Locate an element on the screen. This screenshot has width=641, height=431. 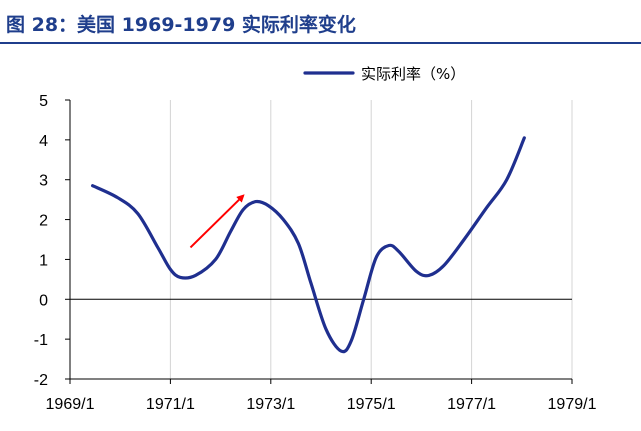
x-tick-label: 1975/1 is located at coordinates (371, 404).